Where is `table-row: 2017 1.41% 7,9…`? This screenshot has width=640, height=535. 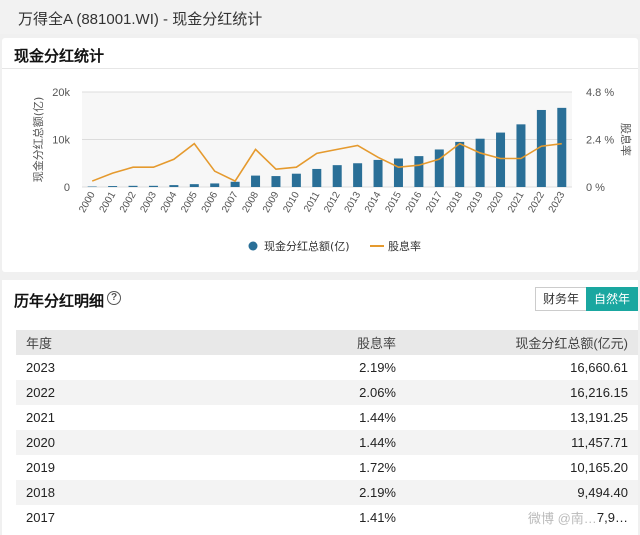 table-row: 2017 1.41% 7,9… is located at coordinates (327, 517).